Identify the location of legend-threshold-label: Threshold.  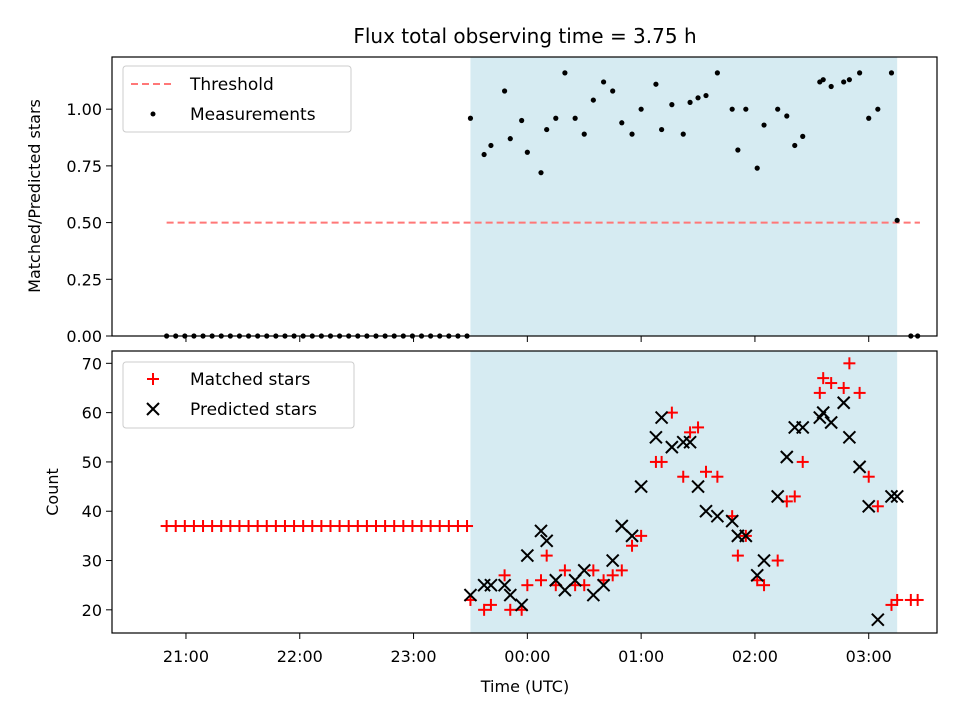
(231, 85).